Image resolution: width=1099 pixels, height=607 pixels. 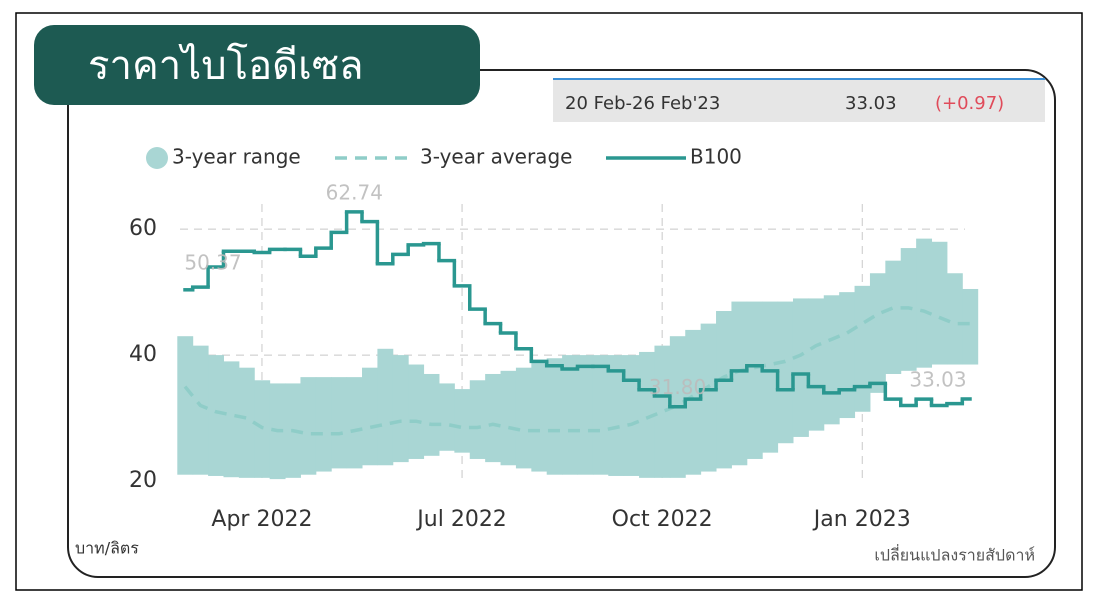 I want to click on period: 20 Feb-26 Feb'23, so click(x=642, y=103).